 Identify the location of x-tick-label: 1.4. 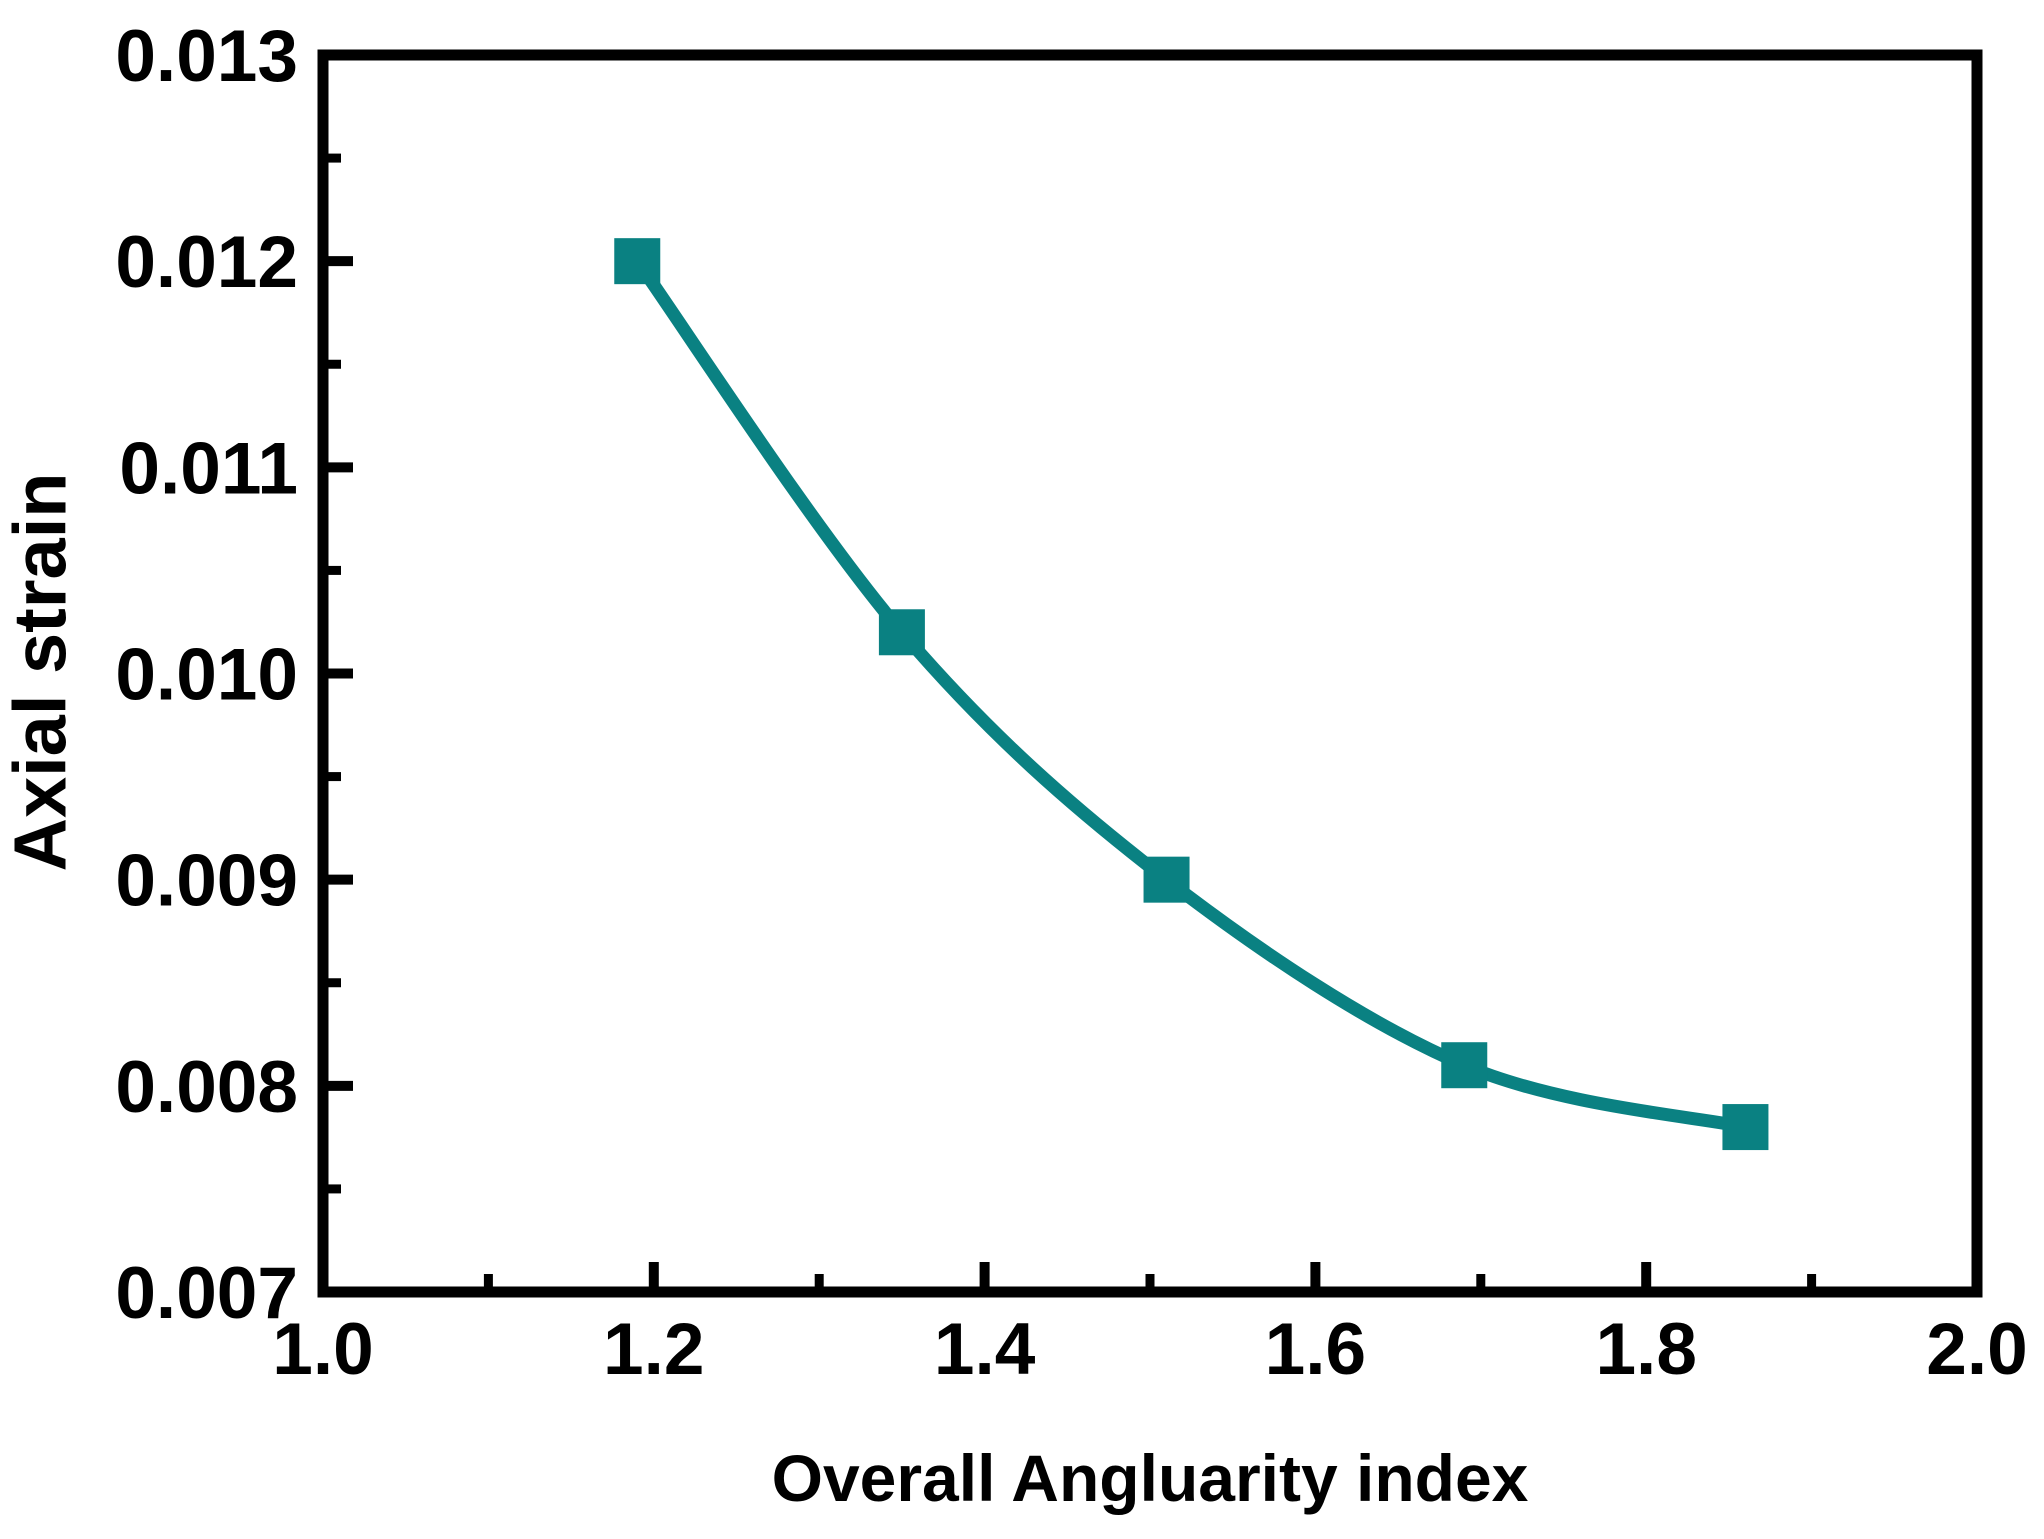
(985, 1349).